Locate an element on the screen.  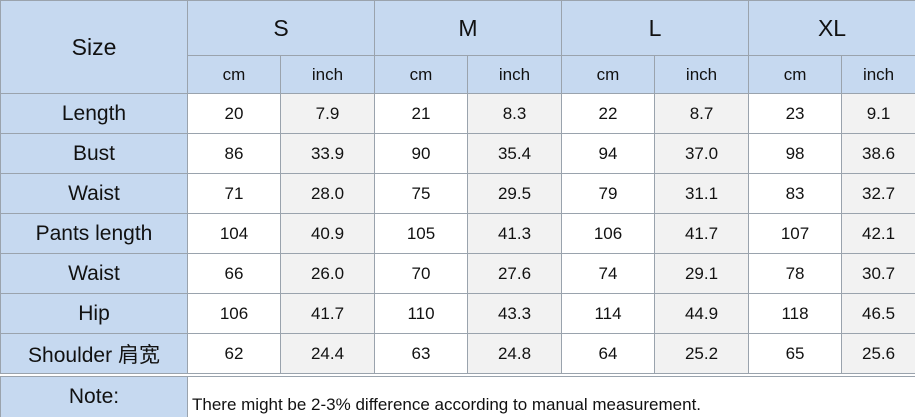
cell-value: 8.3 is located at coordinates (514, 113).